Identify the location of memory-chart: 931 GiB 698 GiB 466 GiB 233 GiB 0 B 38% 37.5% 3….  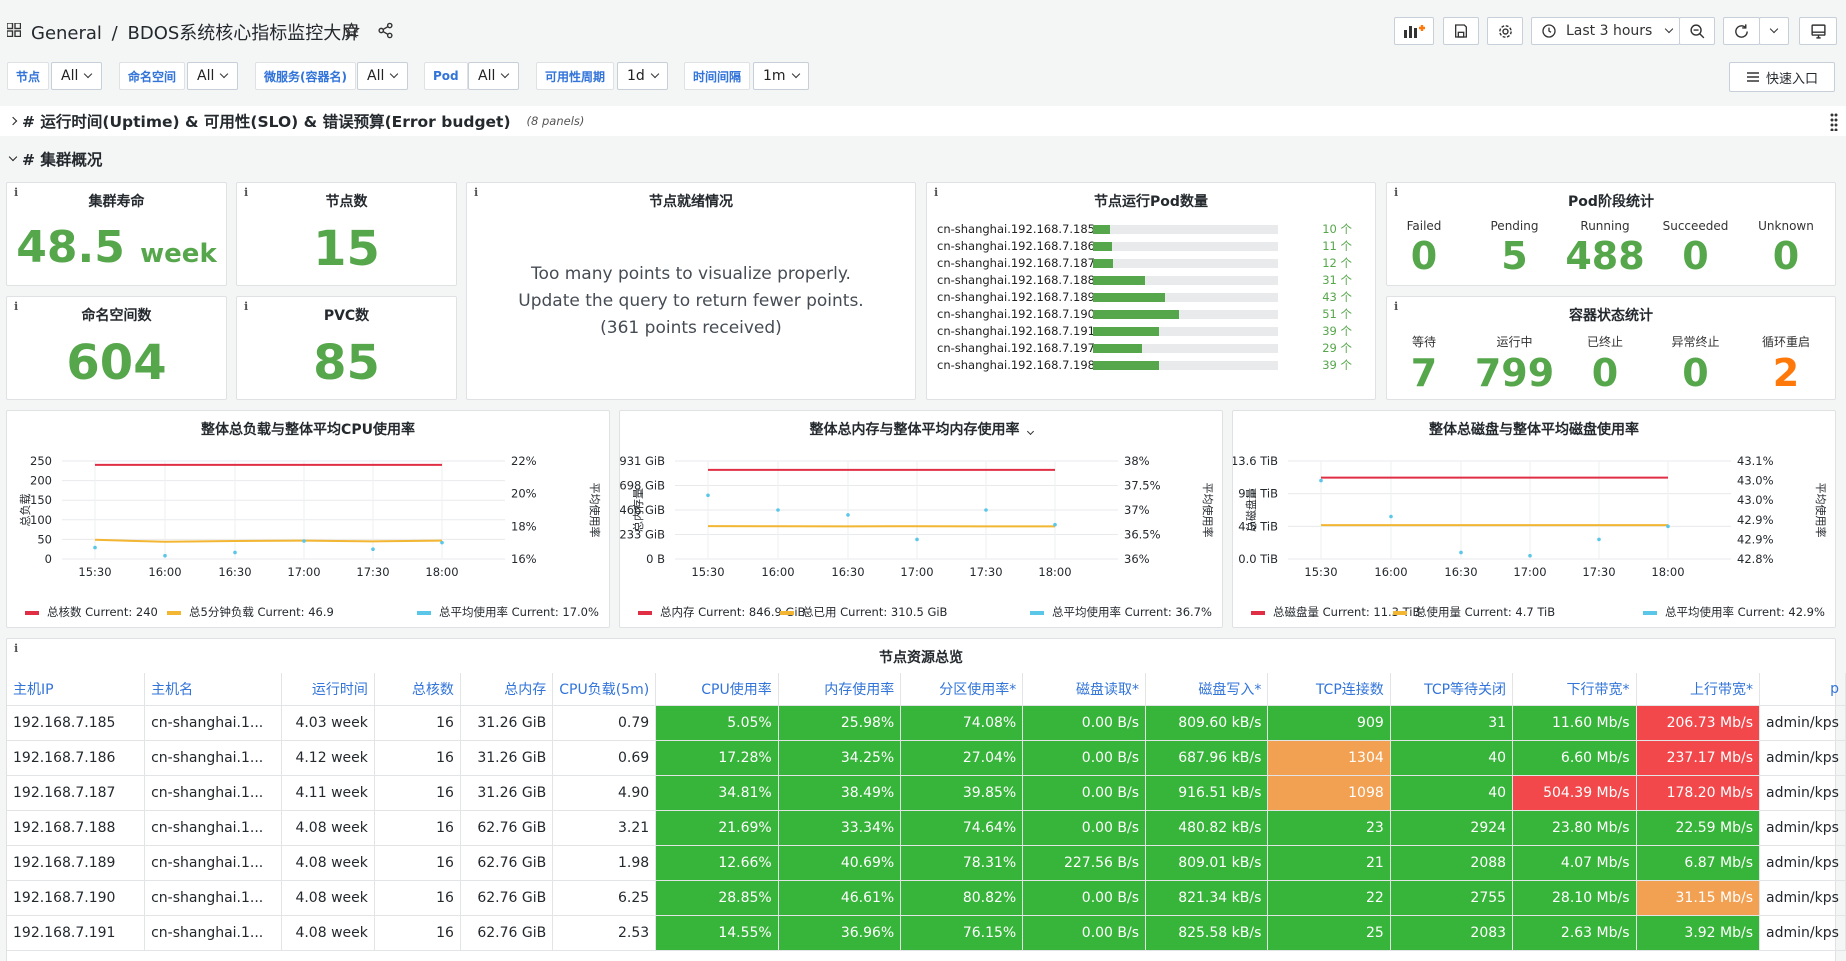
(921, 519).